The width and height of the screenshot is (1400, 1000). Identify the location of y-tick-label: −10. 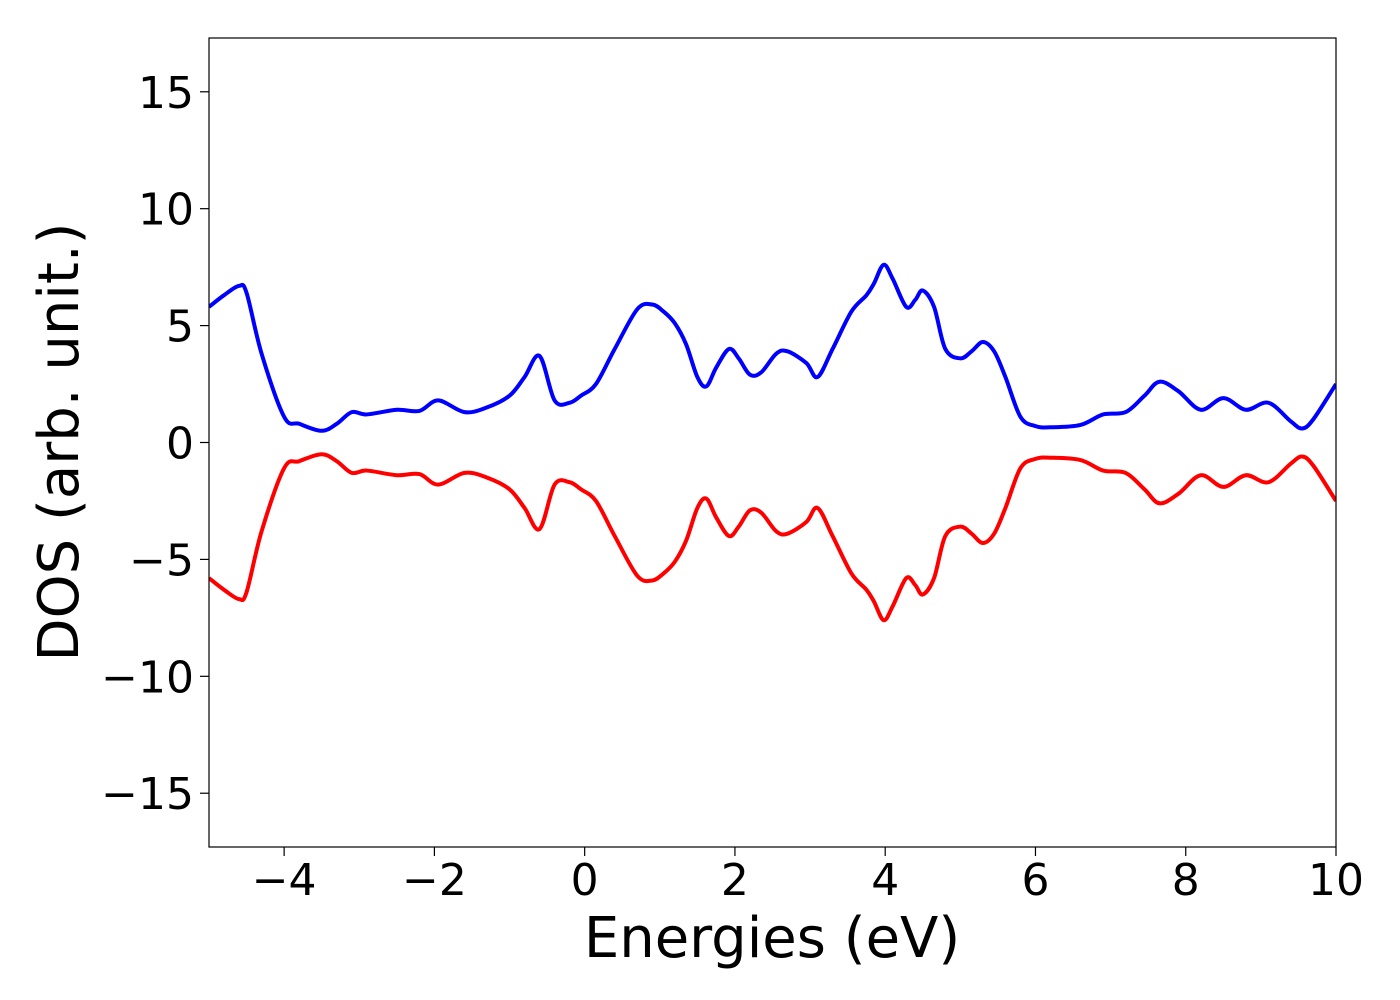
(147, 677).